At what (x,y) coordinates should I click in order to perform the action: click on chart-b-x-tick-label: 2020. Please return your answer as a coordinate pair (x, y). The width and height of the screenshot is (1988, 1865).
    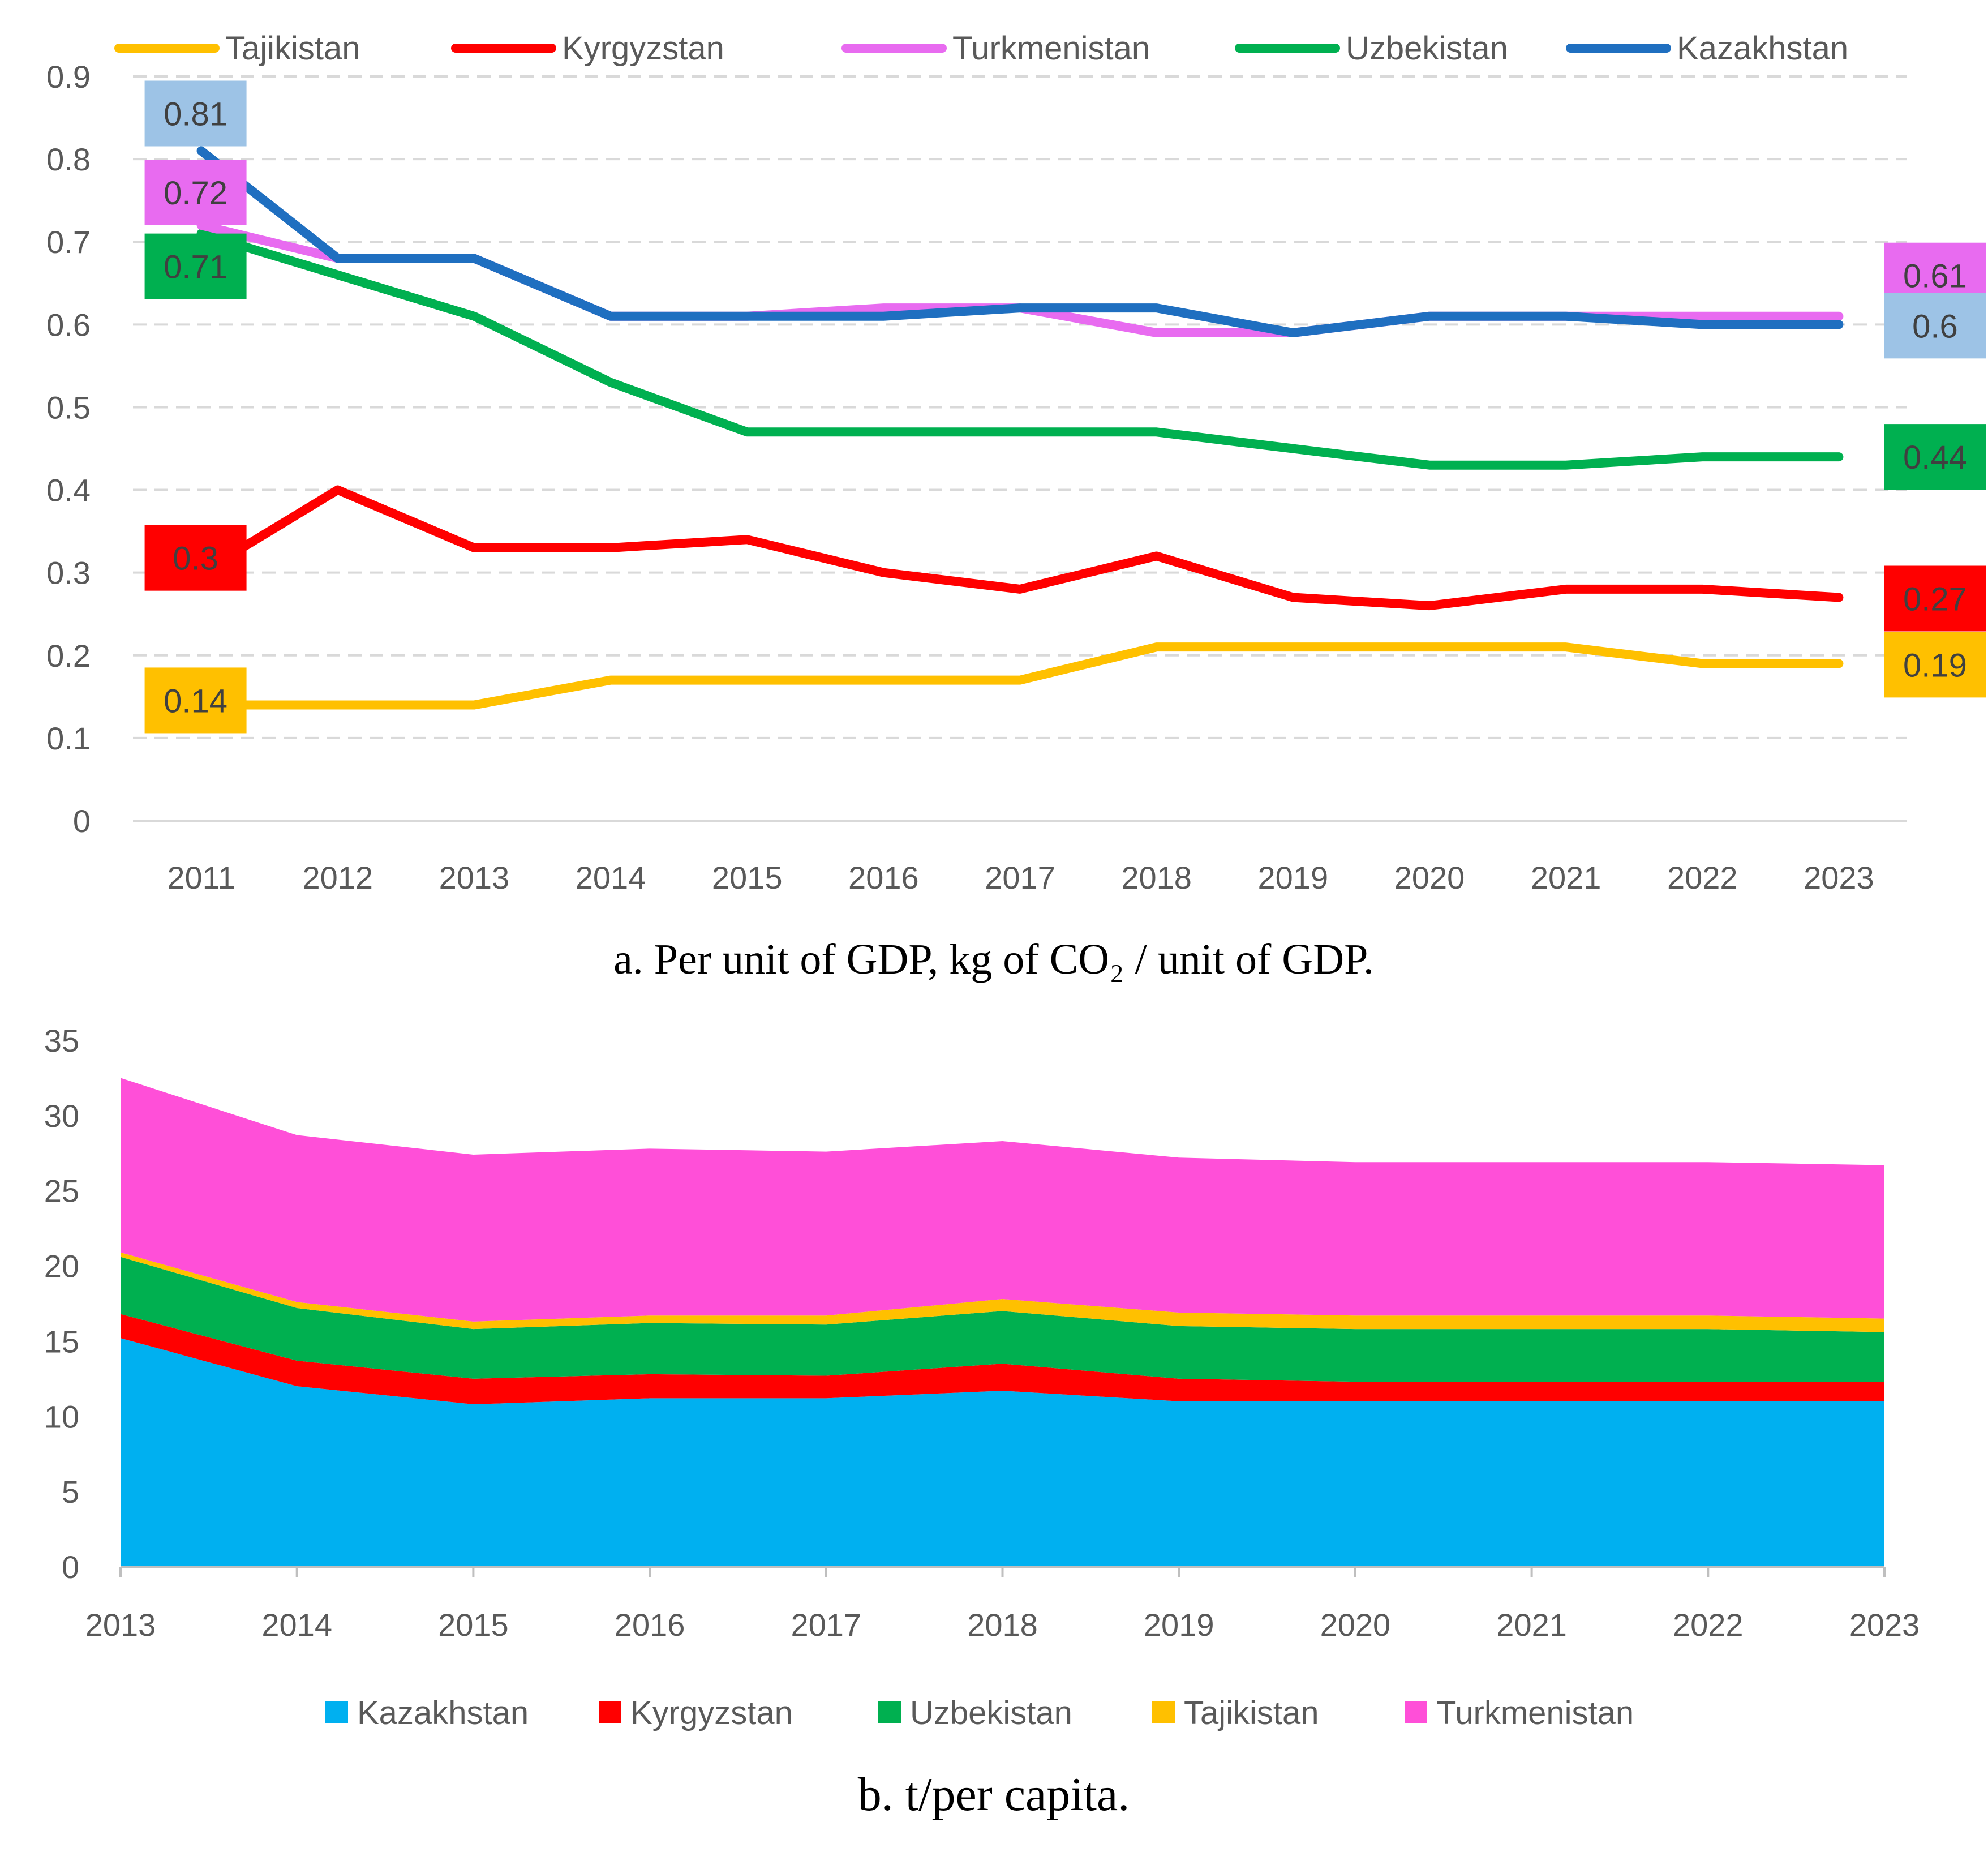
    Looking at the image, I should click on (1355, 1625).